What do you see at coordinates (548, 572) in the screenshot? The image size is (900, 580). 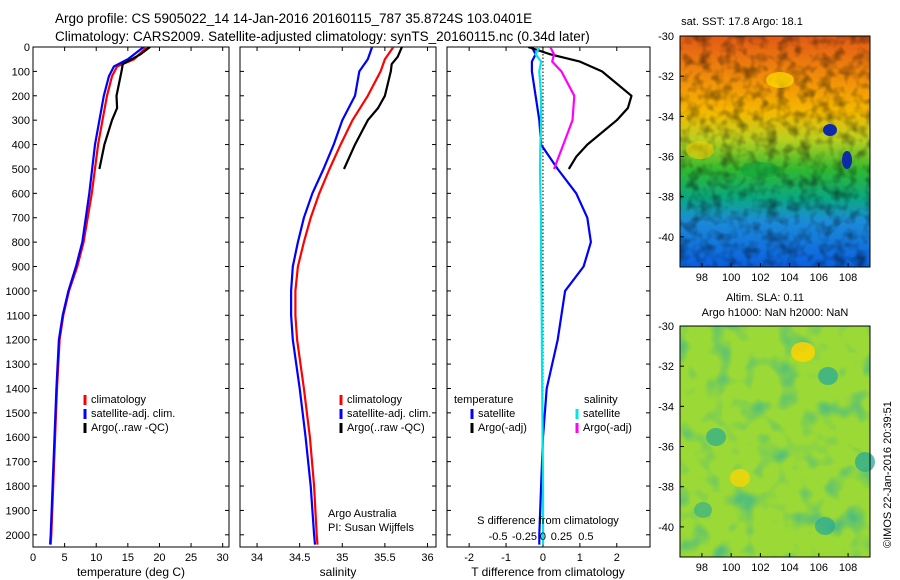 I see `t-difference-label: T difference from climatology` at bounding box center [548, 572].